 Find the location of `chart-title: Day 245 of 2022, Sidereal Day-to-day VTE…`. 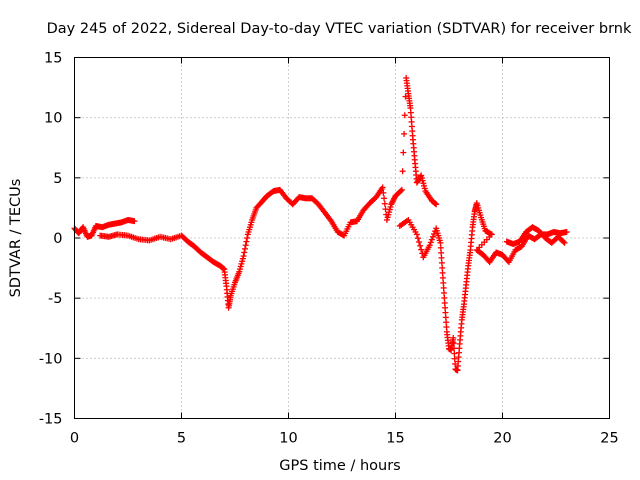

chart-title: Day 245 of 2022, Sidereal Day-to-day VTE… is located at coordinates (339, 29).